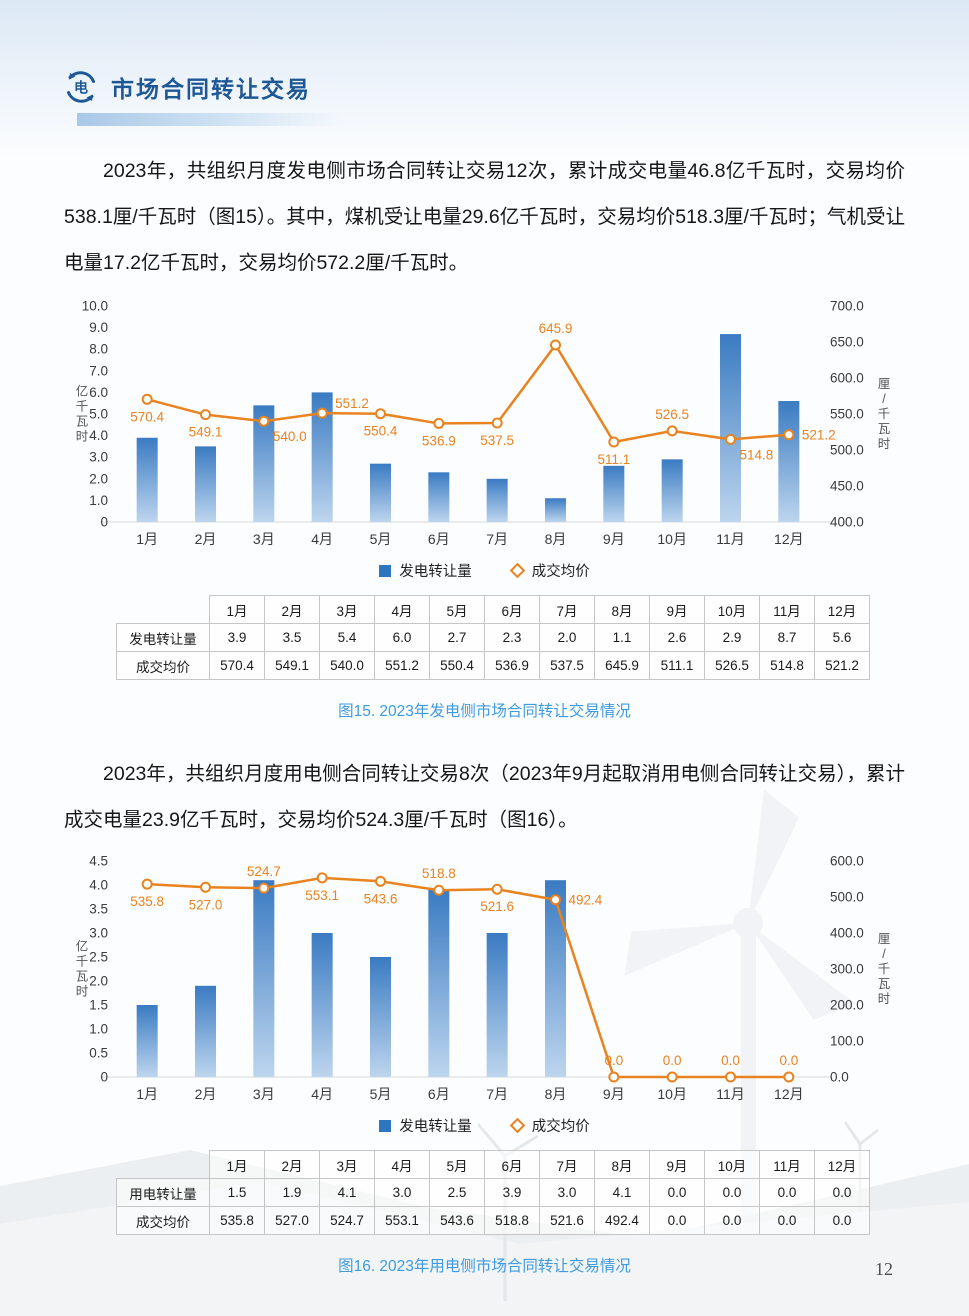  What do you see at coordinates (237, 637) in the screenshot?
I see `table-cell: 3.9` at bounding box center [237, 637].